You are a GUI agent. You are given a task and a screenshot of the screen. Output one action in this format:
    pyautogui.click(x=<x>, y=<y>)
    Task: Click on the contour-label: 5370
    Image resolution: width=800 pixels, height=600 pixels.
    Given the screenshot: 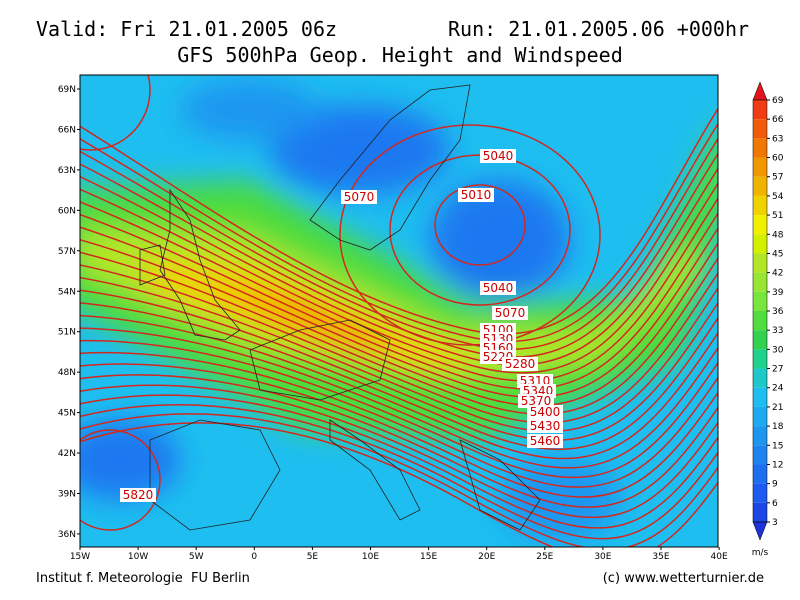 What is the action you would take?
    pyautogui.click(x=536, y=401)
    